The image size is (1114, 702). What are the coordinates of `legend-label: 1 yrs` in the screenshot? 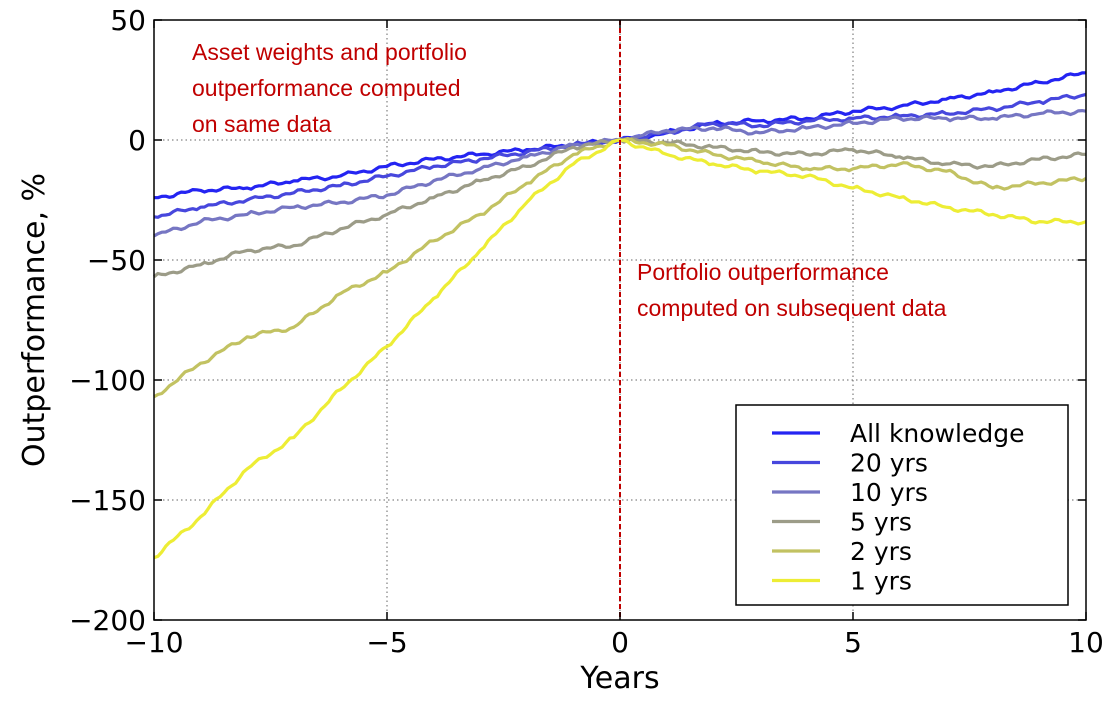 It's located at (881, 581).